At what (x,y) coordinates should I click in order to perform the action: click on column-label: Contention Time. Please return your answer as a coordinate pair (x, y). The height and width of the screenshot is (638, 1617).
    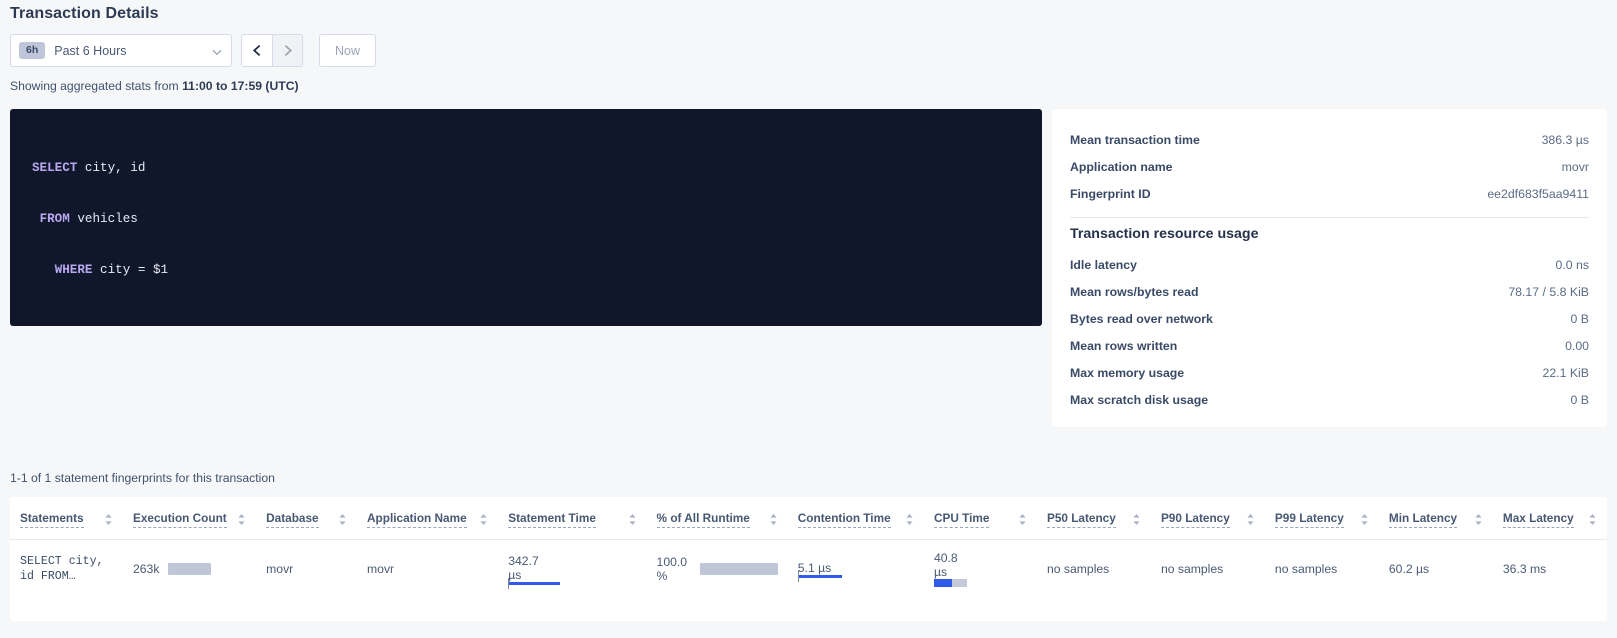
    Looking at the image, I should click on (844, 519).